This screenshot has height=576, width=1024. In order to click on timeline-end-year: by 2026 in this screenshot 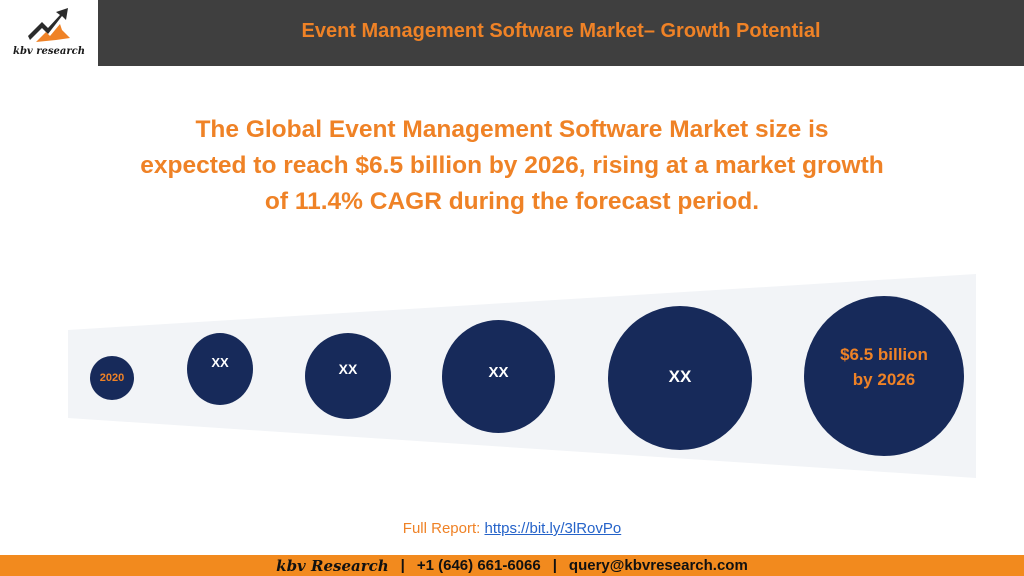, I will do `click(884, 379)`.